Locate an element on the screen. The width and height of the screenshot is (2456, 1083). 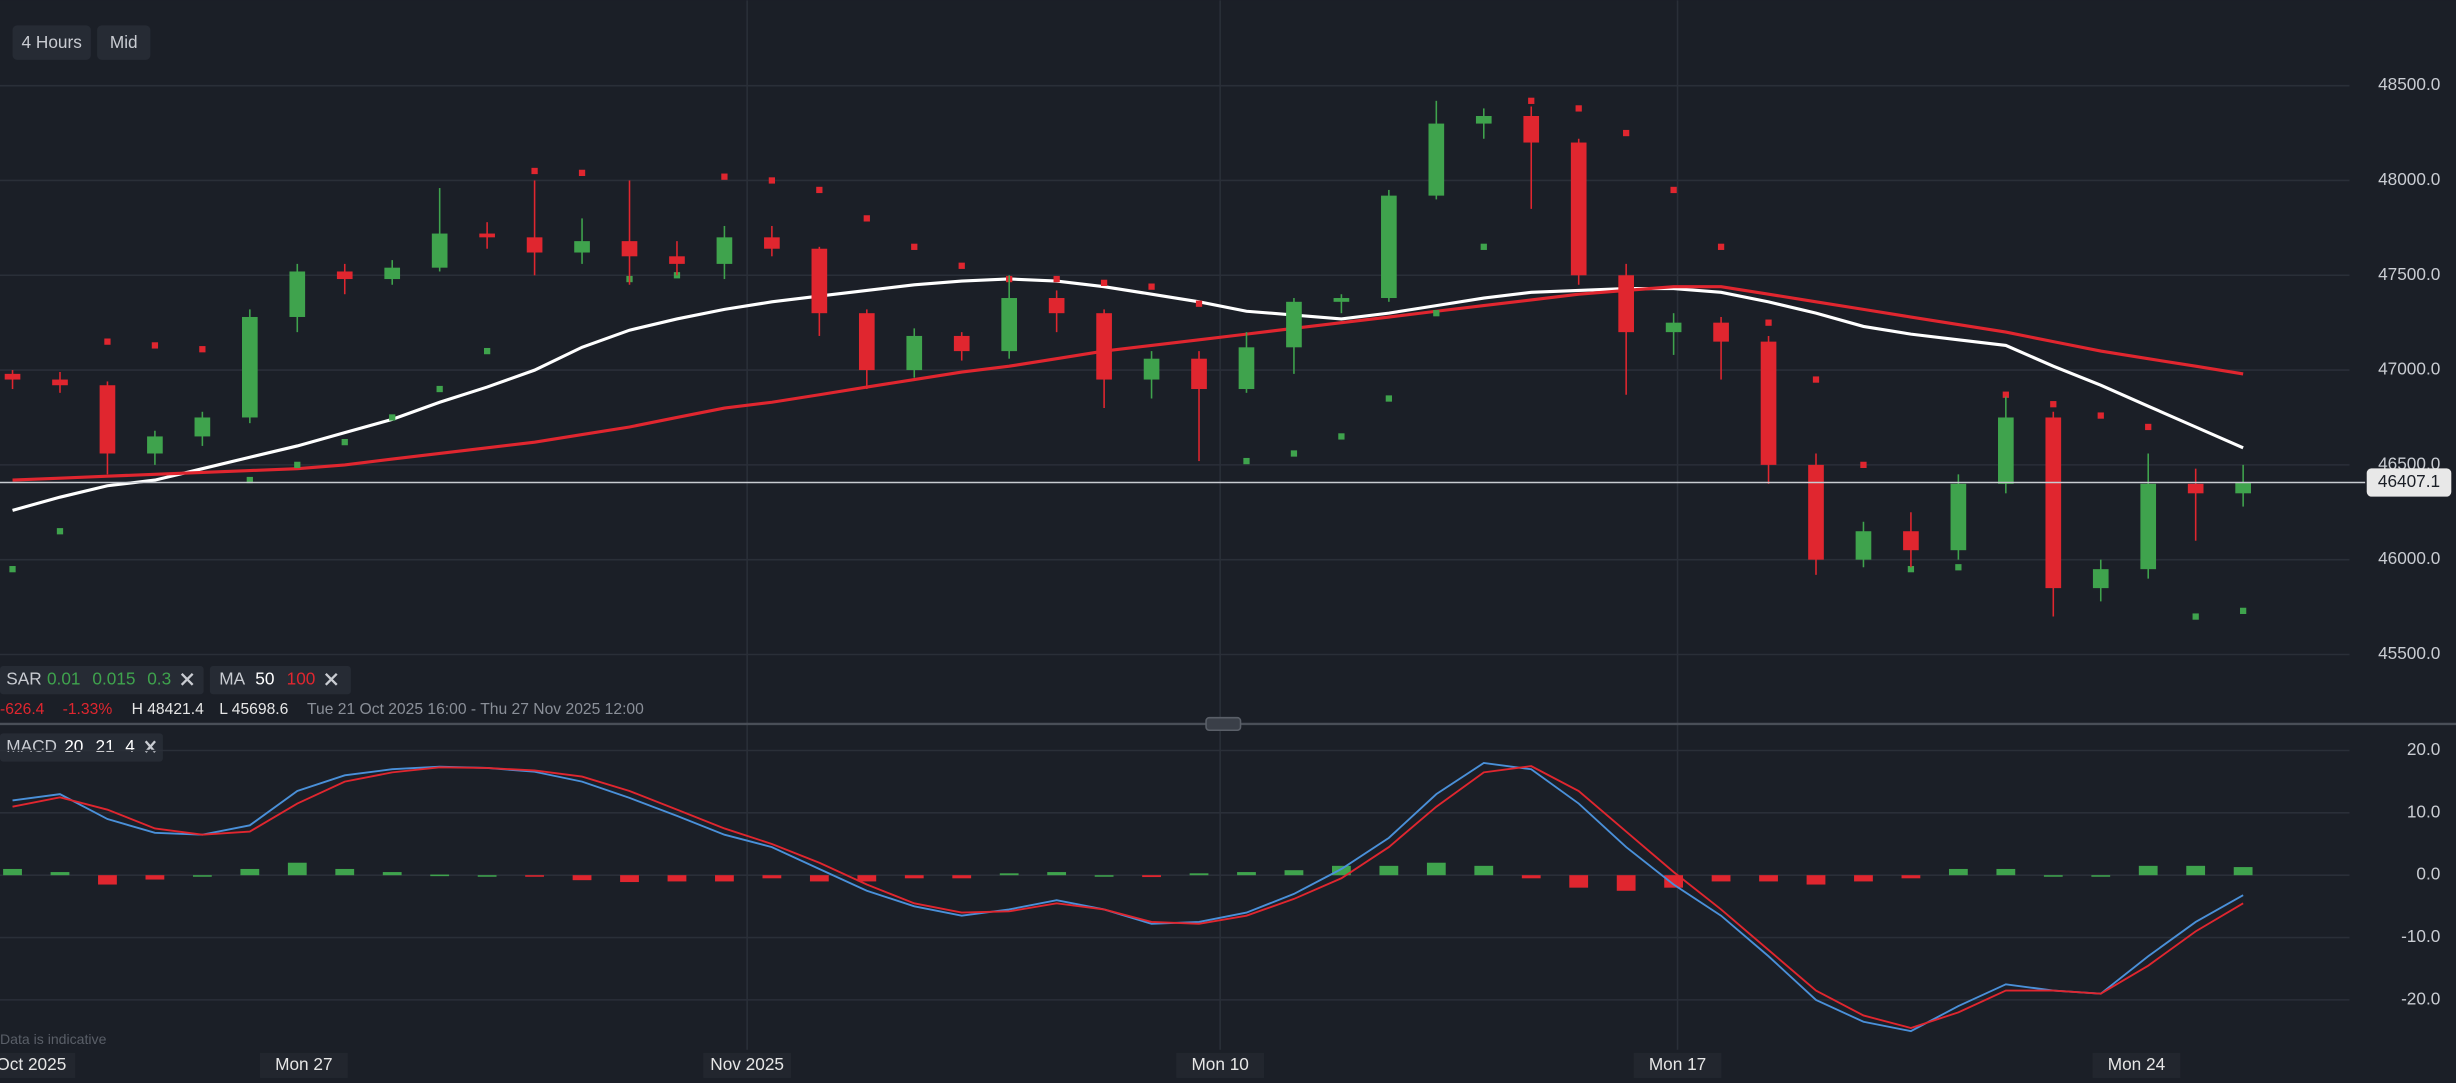
macd-legend is located at coordinates (81, 747).